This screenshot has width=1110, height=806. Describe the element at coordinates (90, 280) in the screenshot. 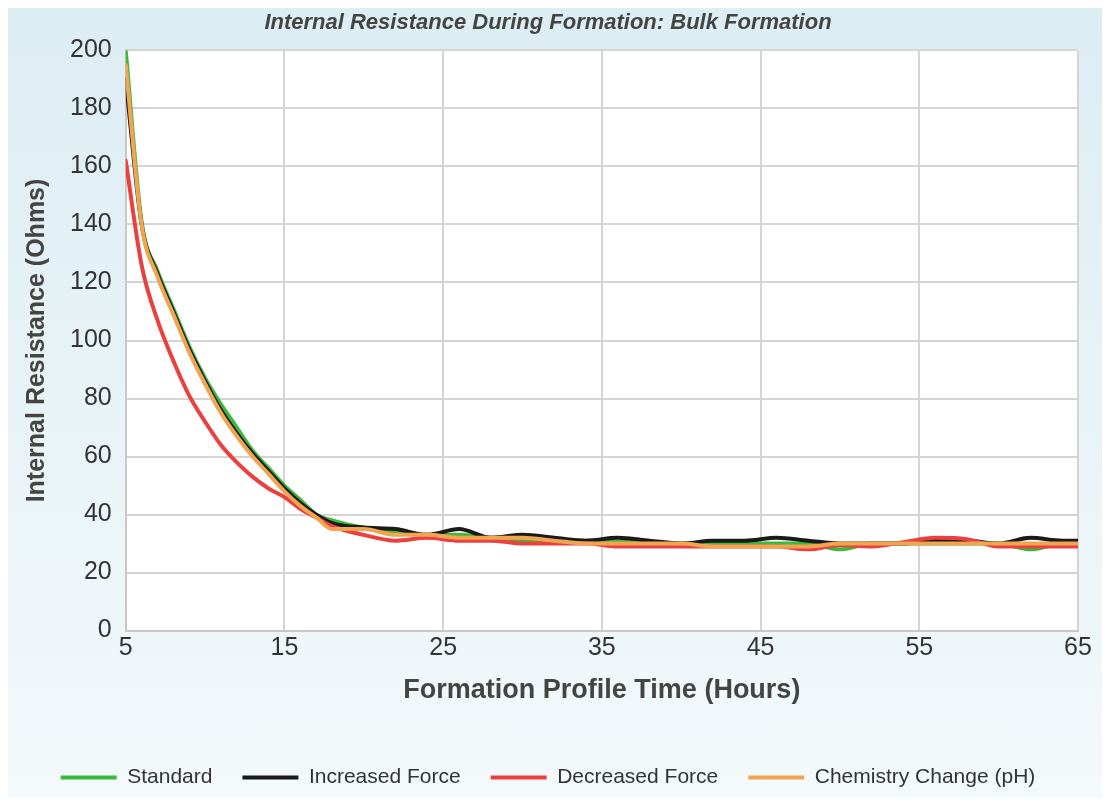

I see `y-tick-label: 120` at that location.